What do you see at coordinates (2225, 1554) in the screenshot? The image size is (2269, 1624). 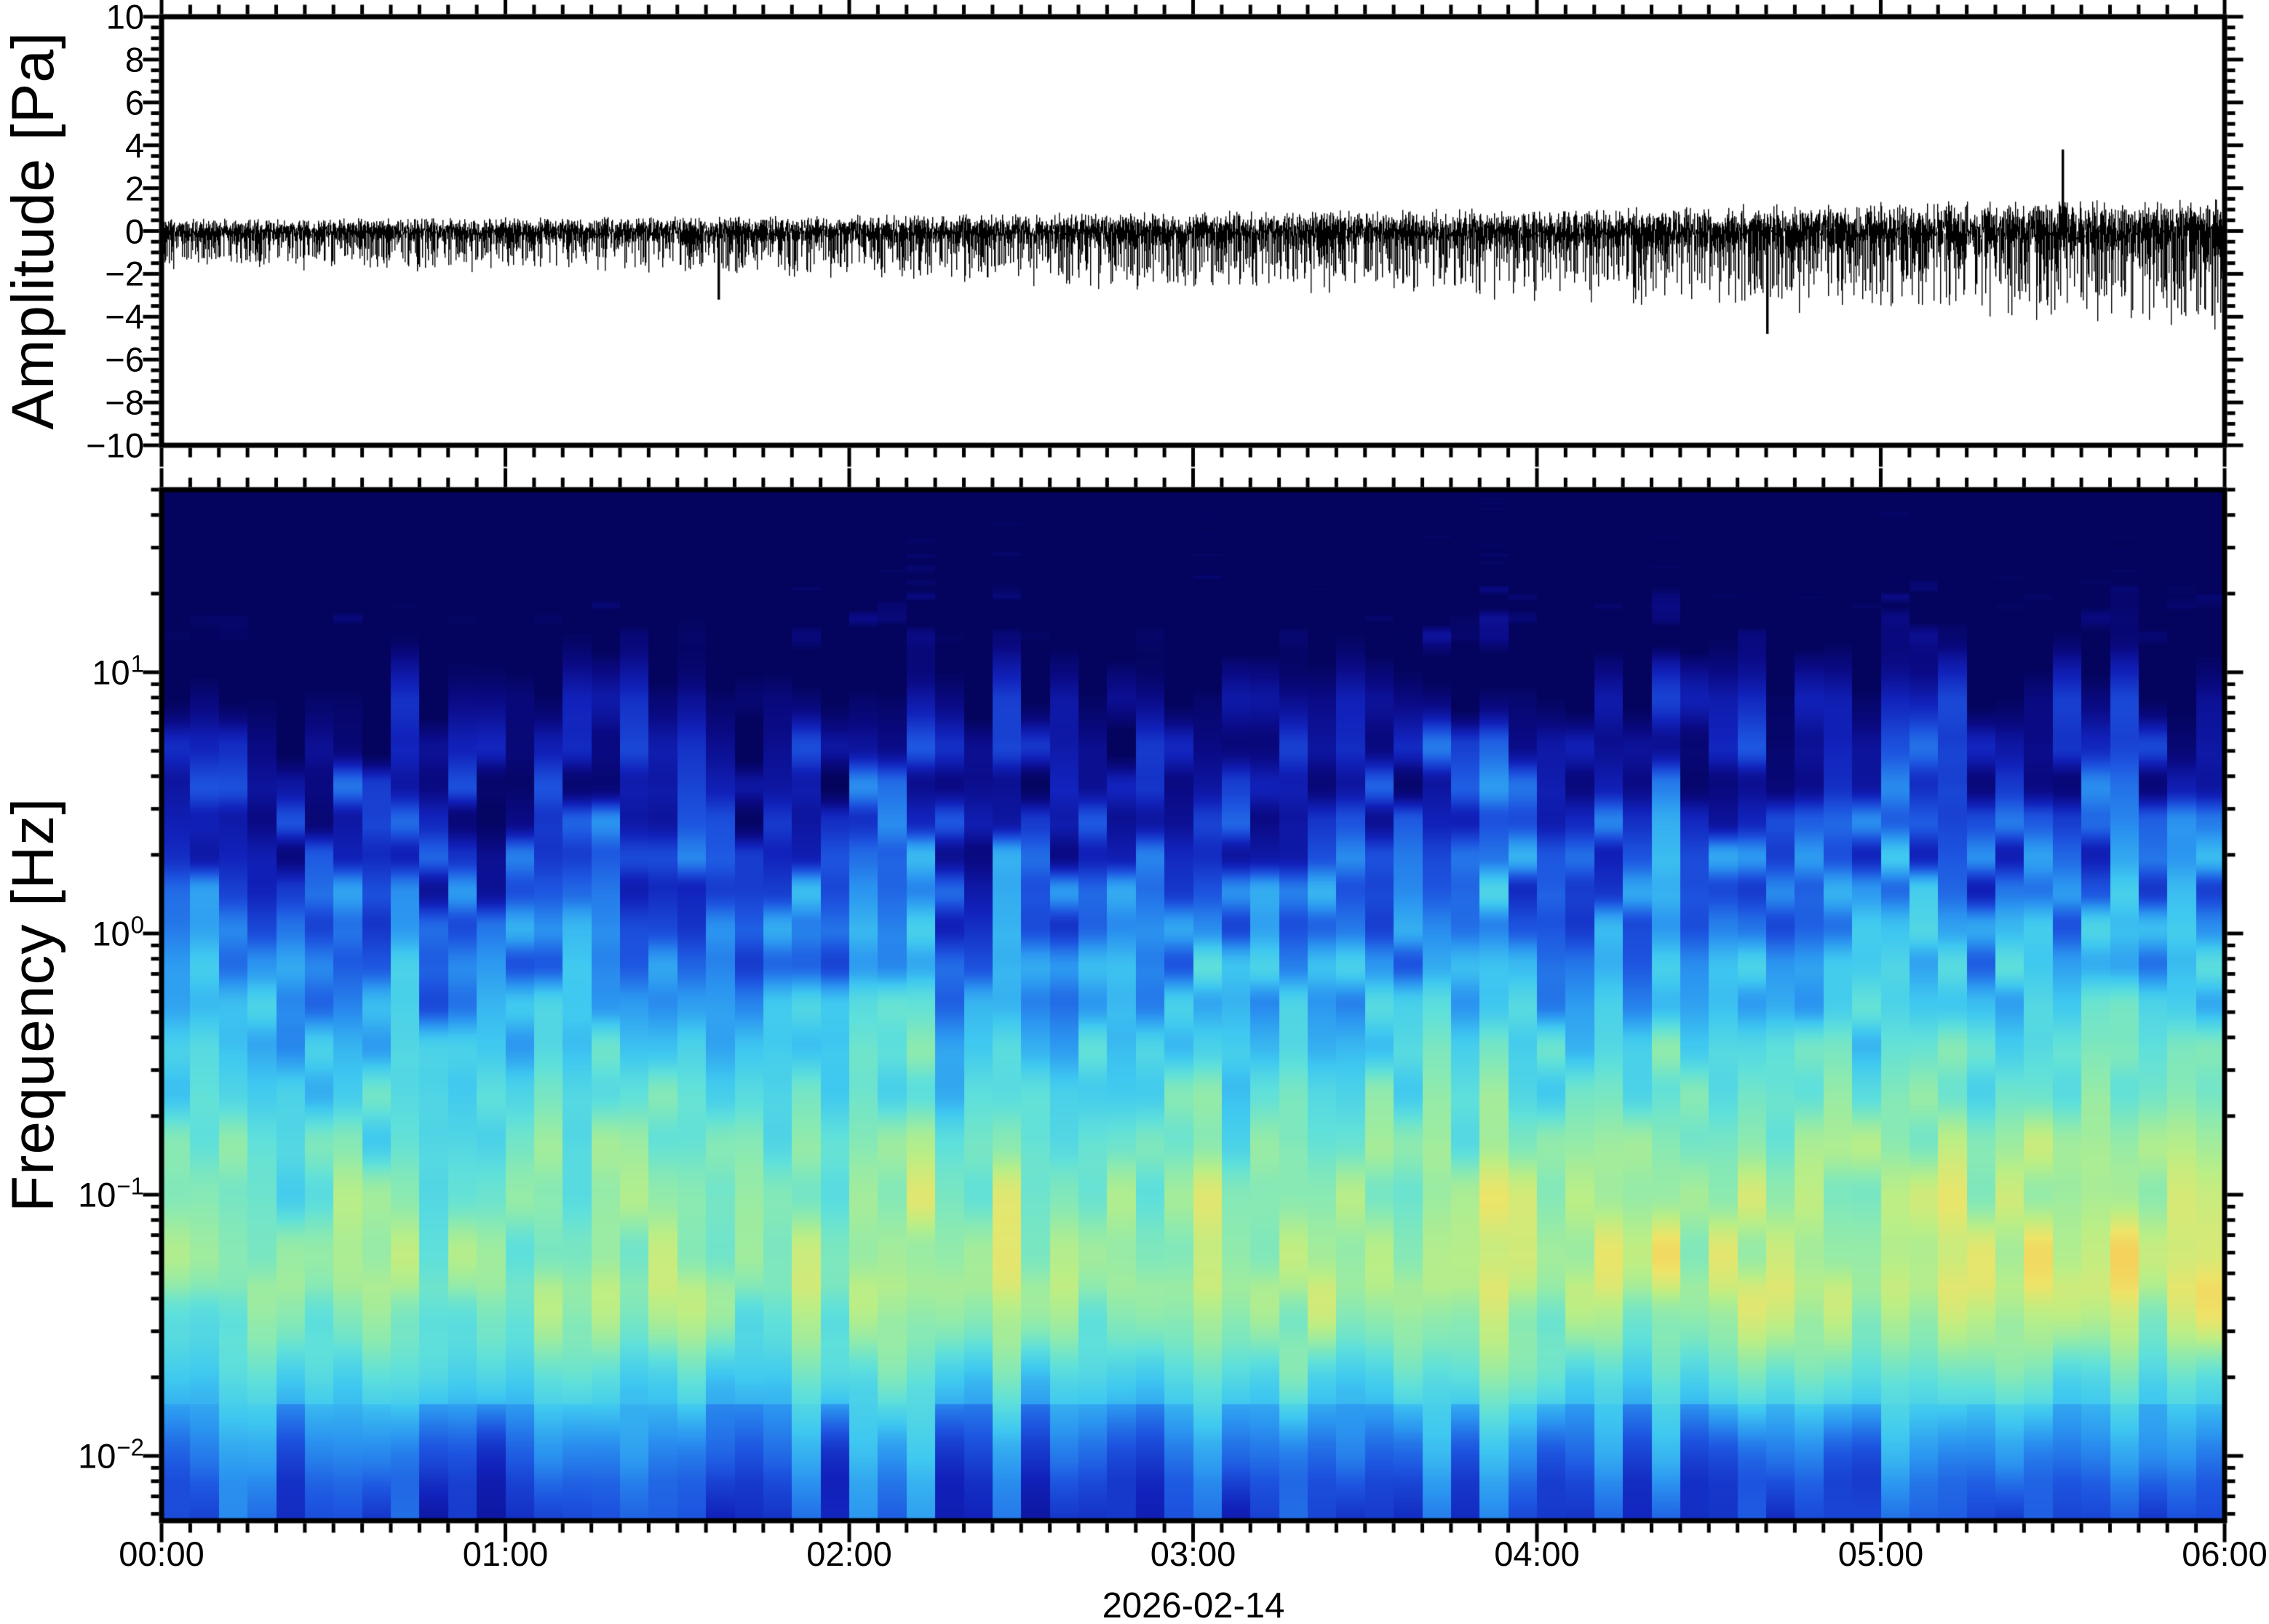 I see `time-xtick-label: 06:00` at bounding box center [2225, 1554].